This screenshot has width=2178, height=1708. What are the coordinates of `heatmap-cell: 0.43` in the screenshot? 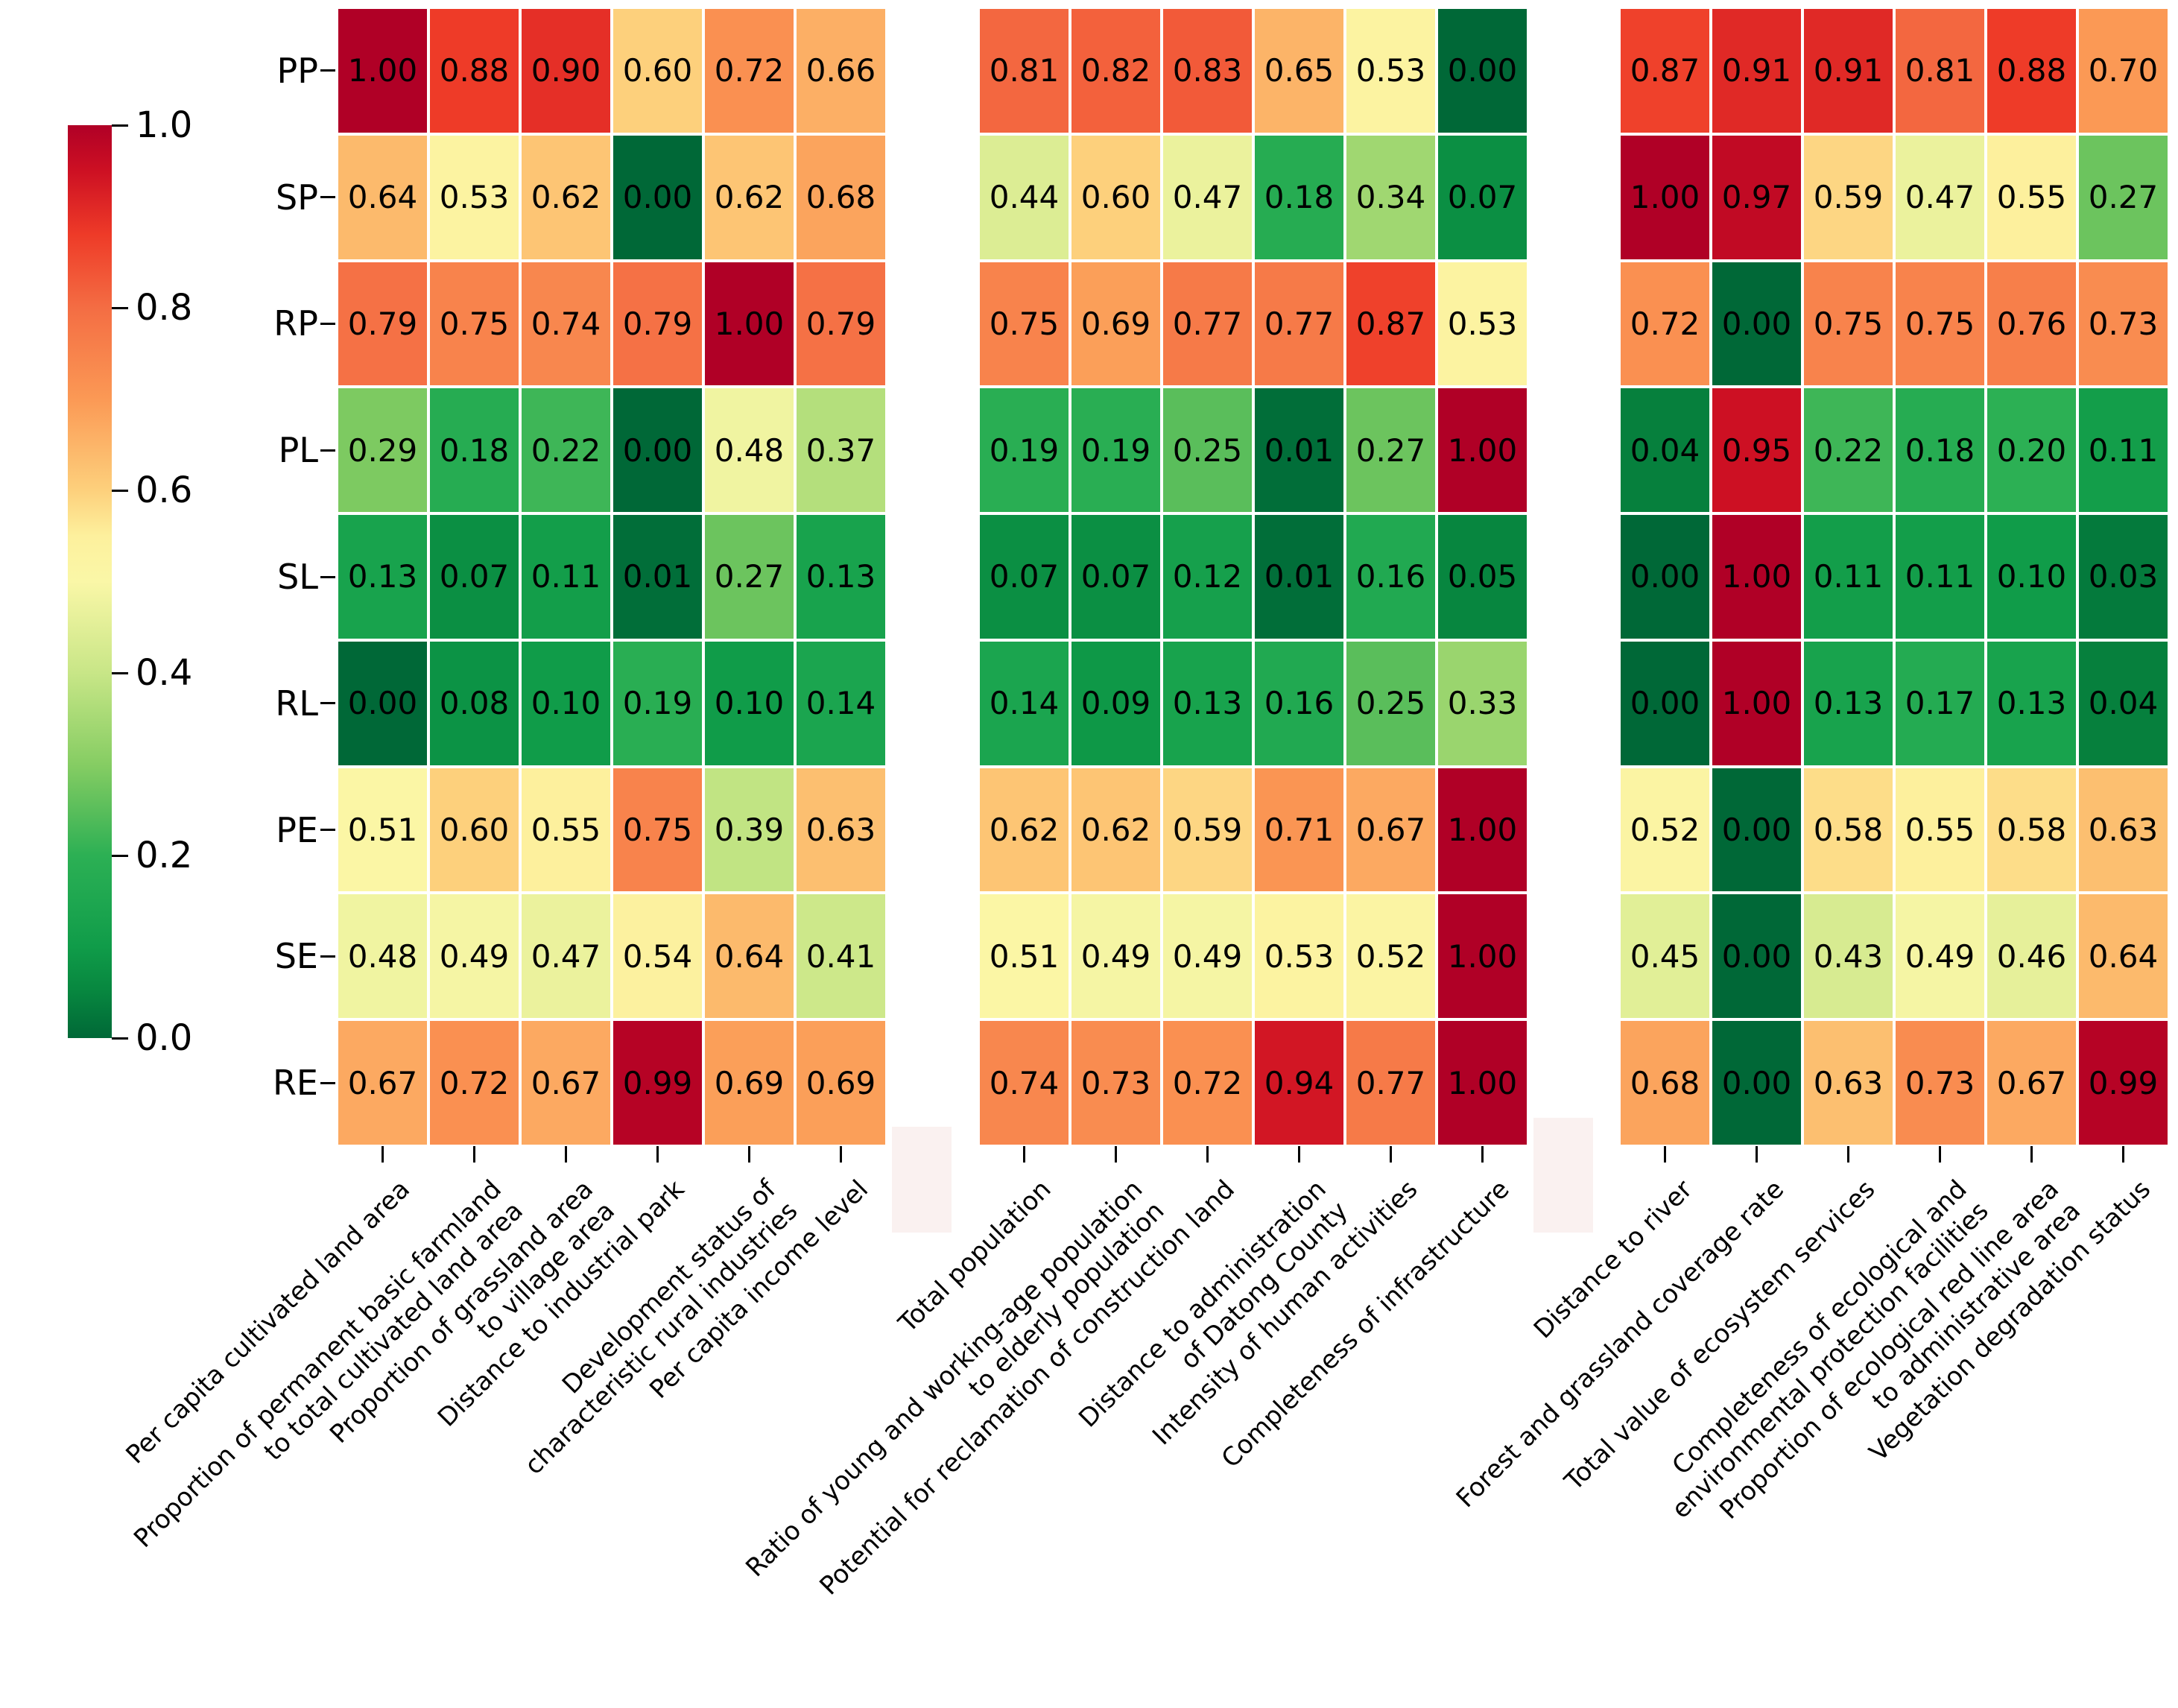 It's located at (1848, 956).